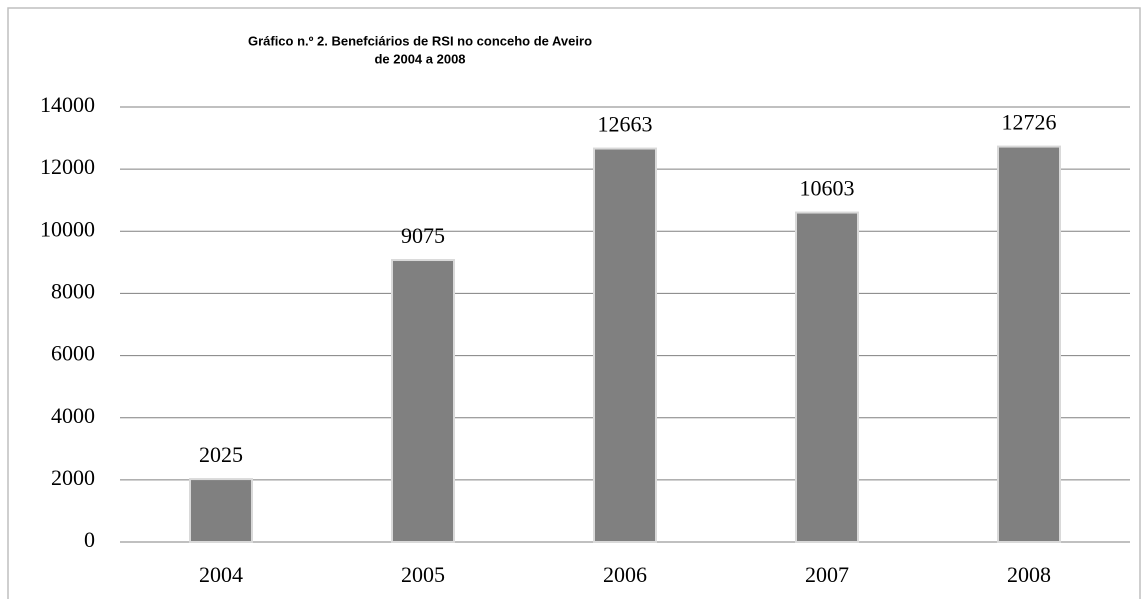 Image resolution: width=1147 pixels, height=599 pixels. What do you see at coordinates (73, 353) in the screenshot?
I see `y-tick-label: 6000` at bounding box center [73, 353].